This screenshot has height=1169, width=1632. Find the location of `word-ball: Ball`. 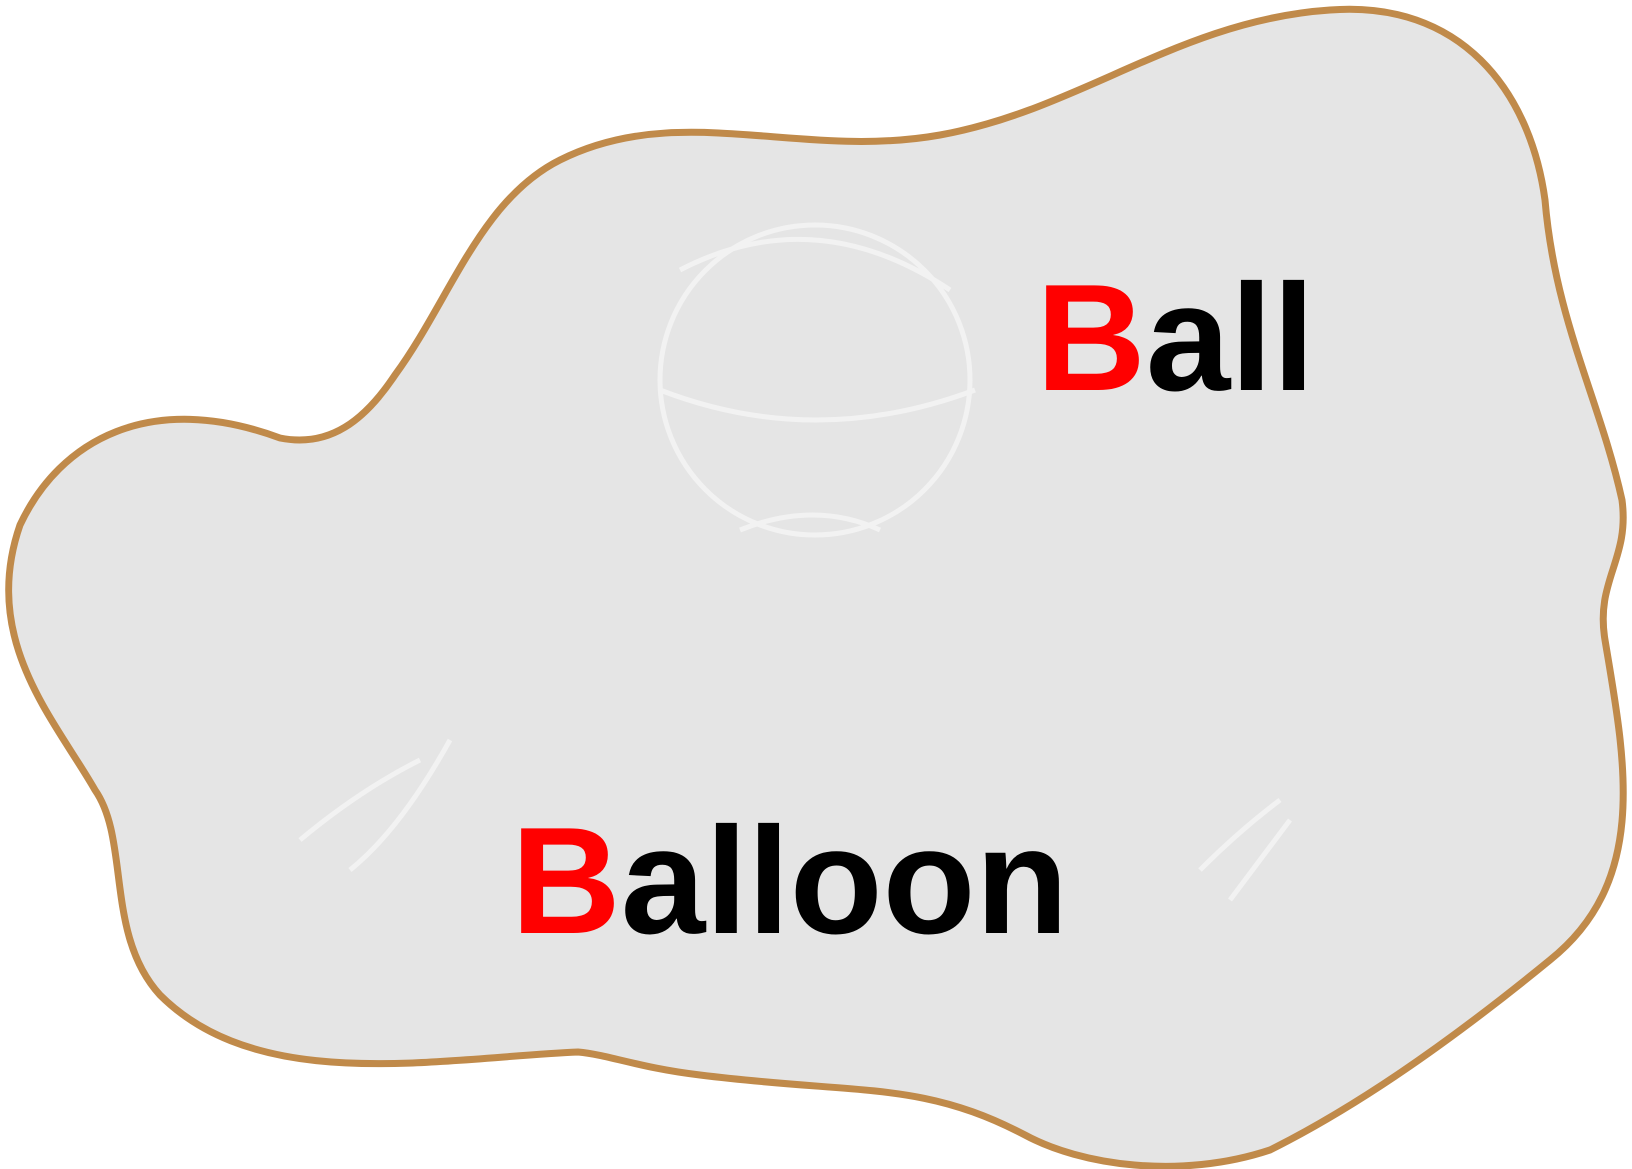

word-ball: Ball is located at coordinates (1175, 338).